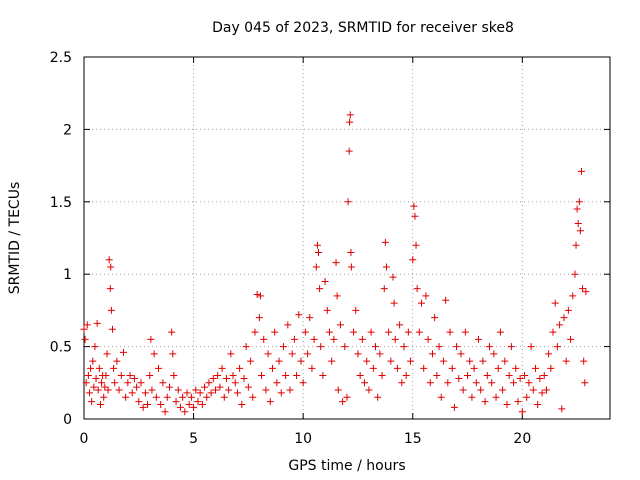 Image resolution: width=640 pixels, height=480 pixels. What do you see at coordinates (61, 348) in the screenshot?
I see `y-tick-label: 0.5` at bounding box center [61, 348].